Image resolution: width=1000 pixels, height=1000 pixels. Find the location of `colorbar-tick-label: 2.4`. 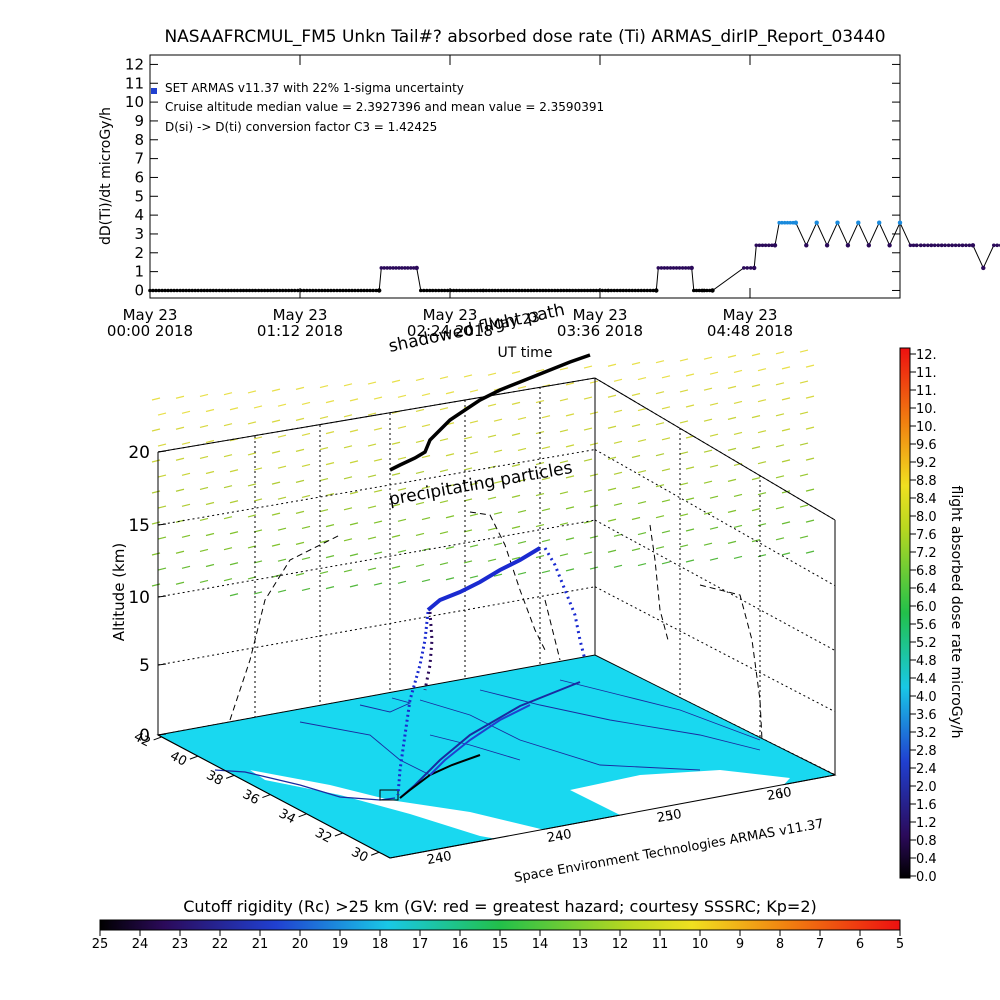

colorbar-tick-label: 2.4 is located at coordinates (926, 769).